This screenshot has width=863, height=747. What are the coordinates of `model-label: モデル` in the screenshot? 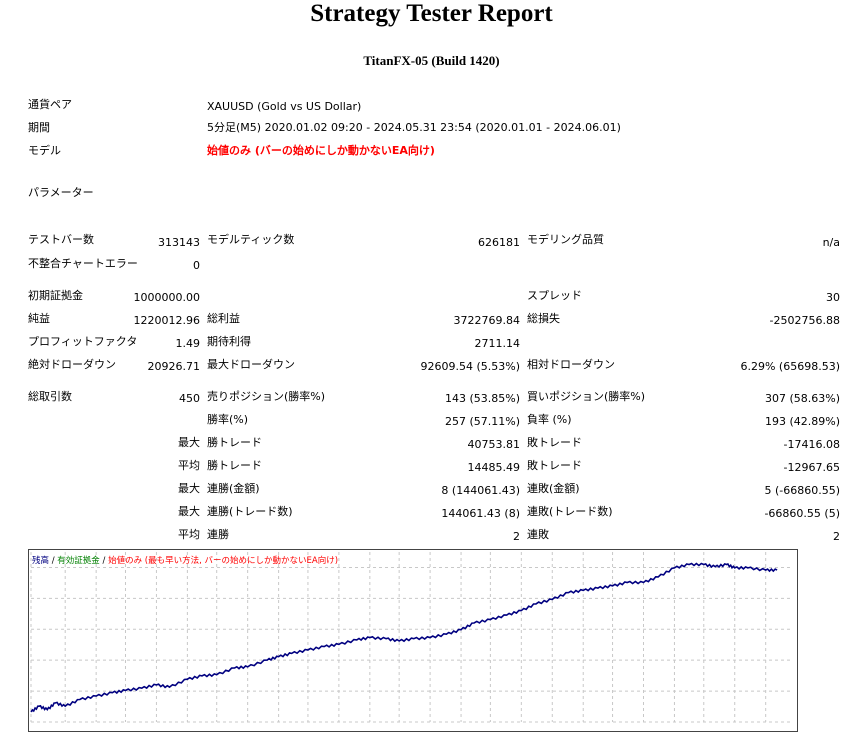 It's located at (44, 150).